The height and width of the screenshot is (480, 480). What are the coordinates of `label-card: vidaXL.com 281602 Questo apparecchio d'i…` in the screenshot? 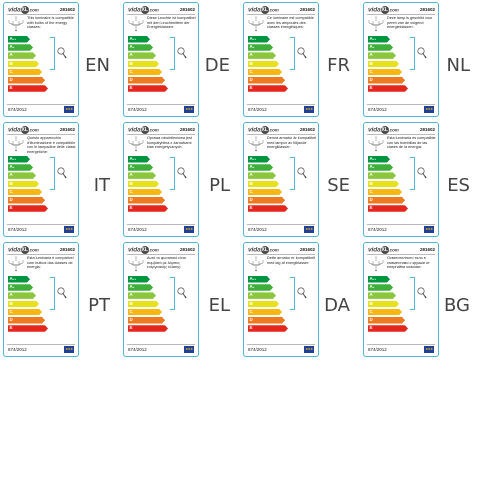 It's located at (41, 179).